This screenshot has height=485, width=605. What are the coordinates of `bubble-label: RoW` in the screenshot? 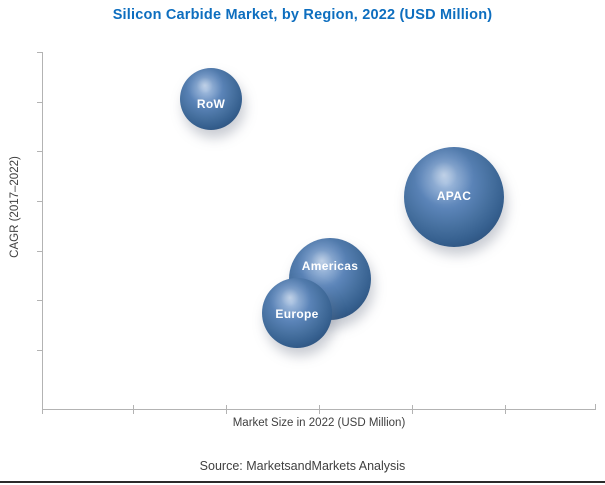 It's located at (211, 104).